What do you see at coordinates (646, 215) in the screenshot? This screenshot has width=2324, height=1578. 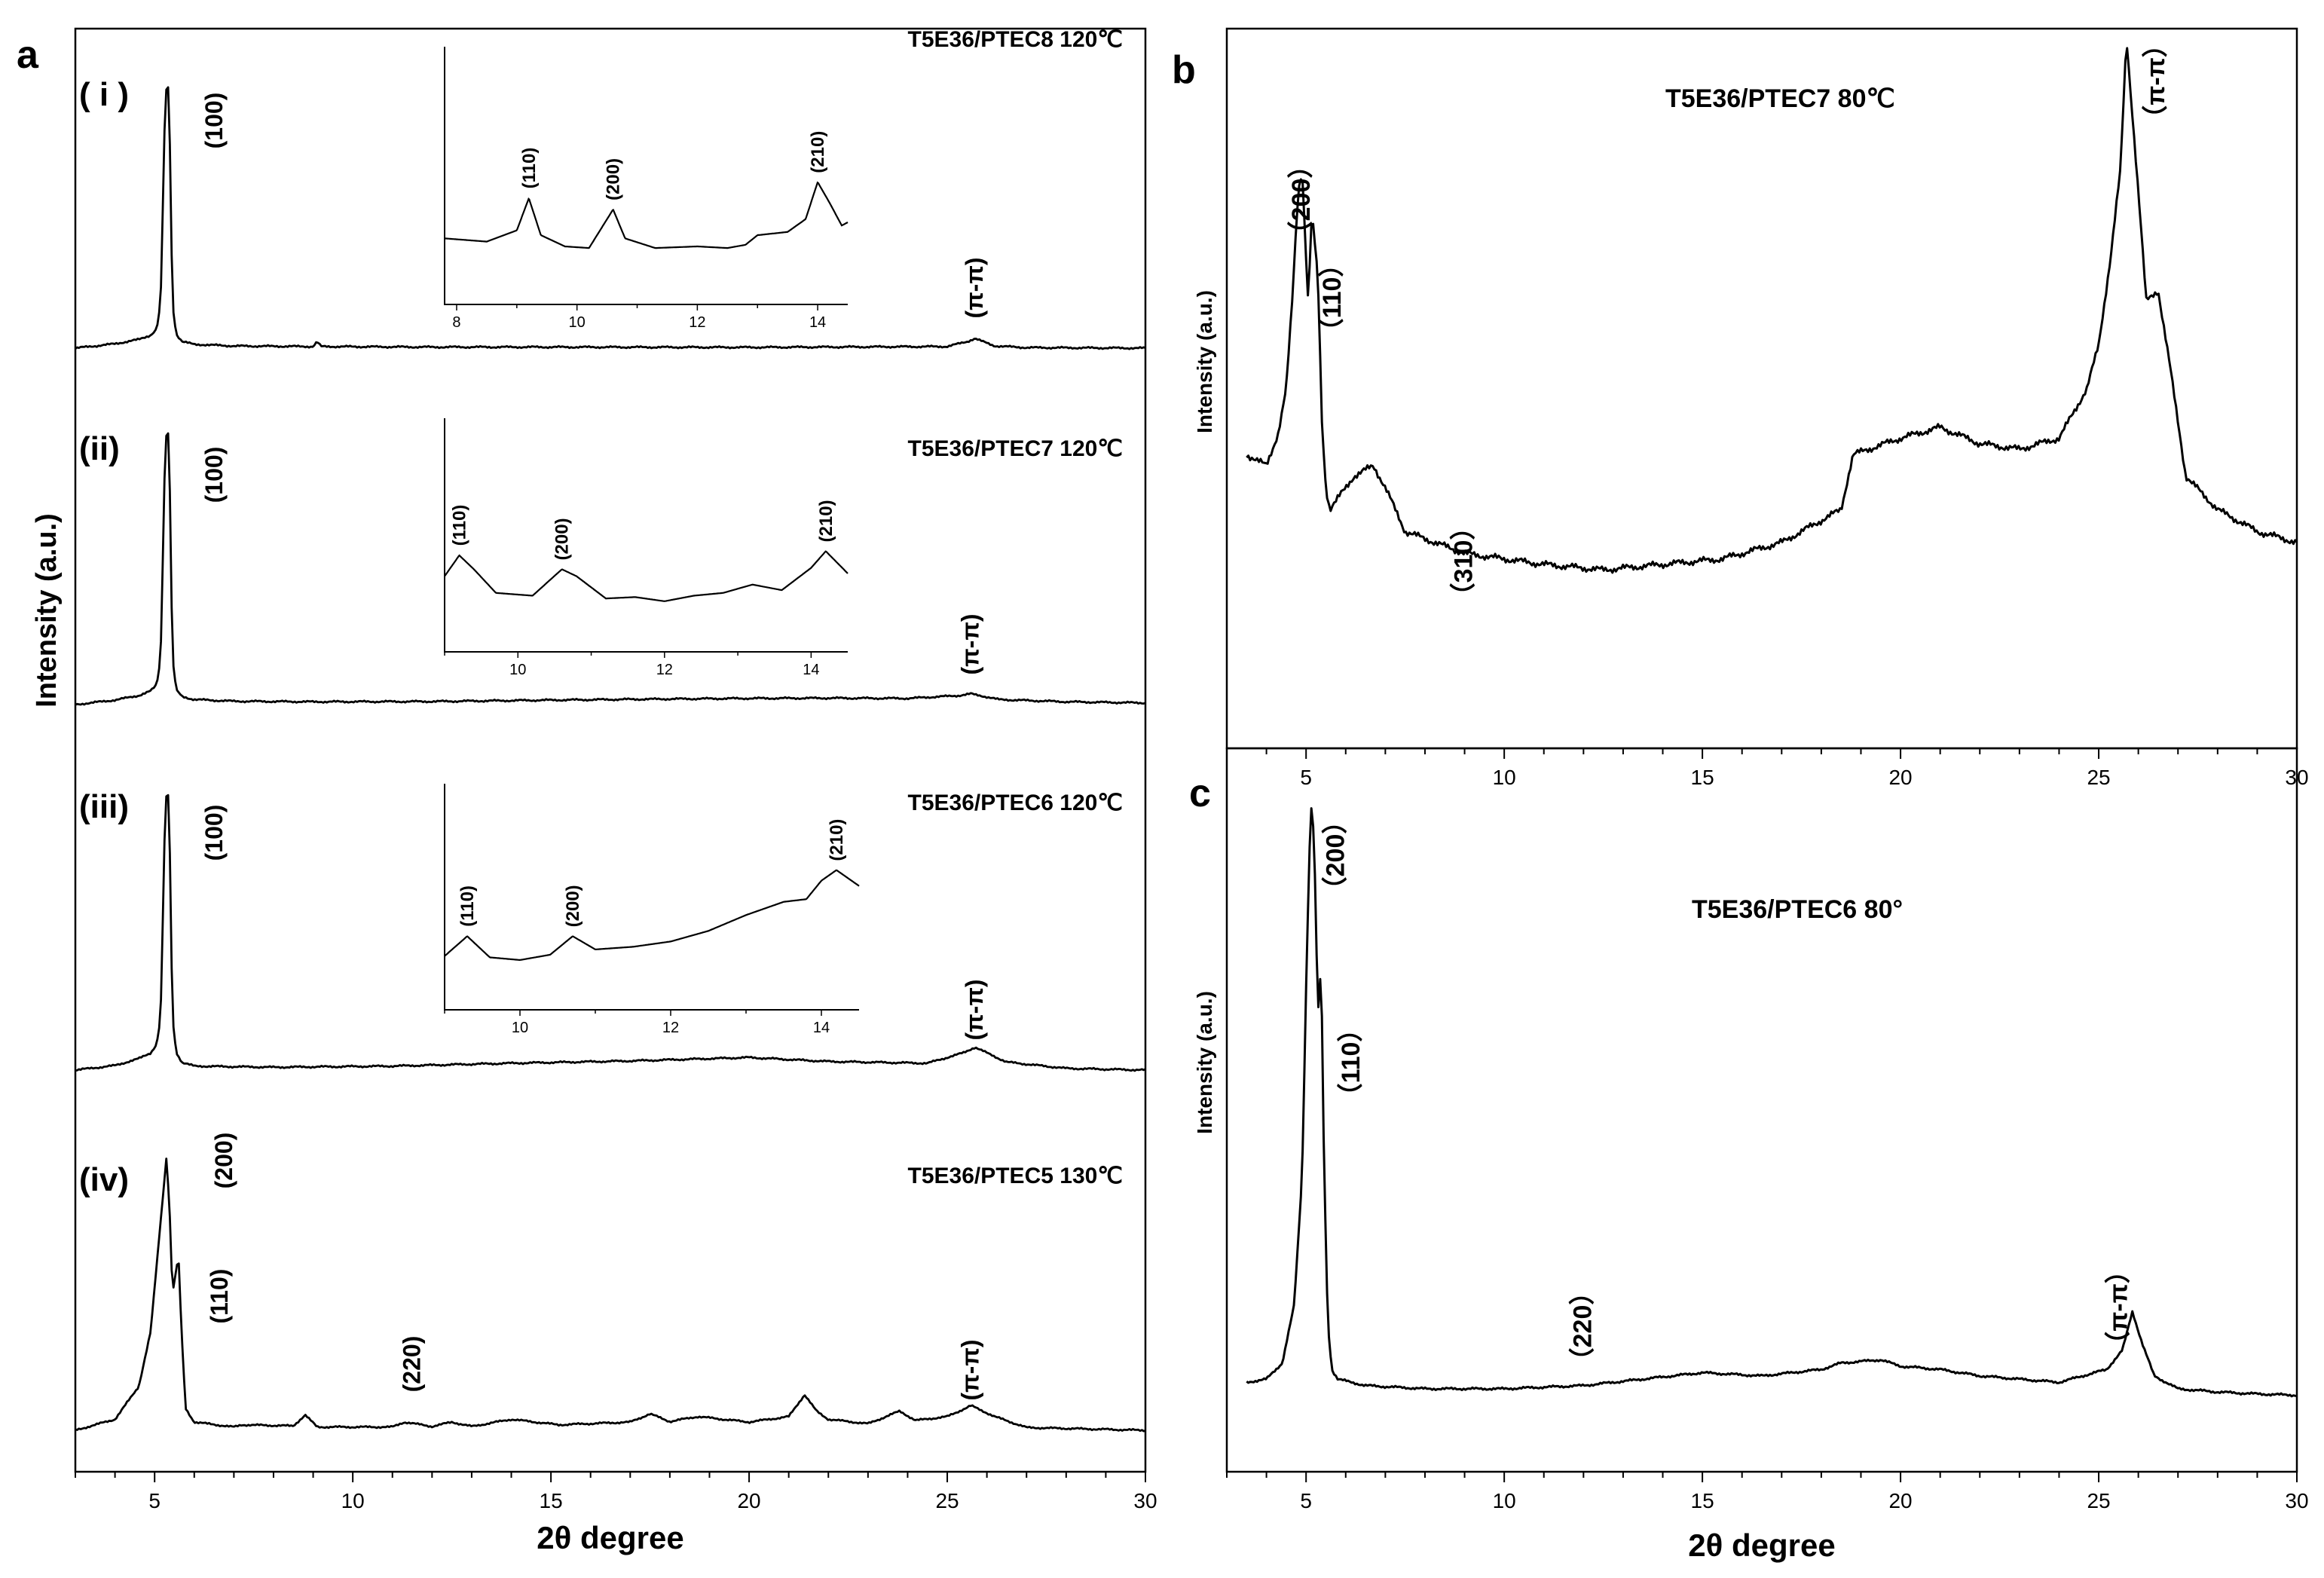 I see `panel-a-series-i-inset-line` at bounding box center [646, 215].